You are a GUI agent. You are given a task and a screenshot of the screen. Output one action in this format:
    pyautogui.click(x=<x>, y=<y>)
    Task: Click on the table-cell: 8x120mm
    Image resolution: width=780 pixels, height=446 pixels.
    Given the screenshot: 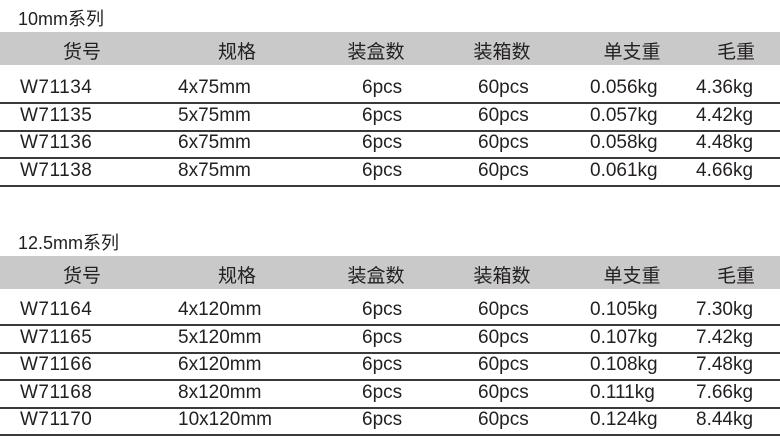 What is the action you would take?
    pyautogui.click(x=220, y=392)
    